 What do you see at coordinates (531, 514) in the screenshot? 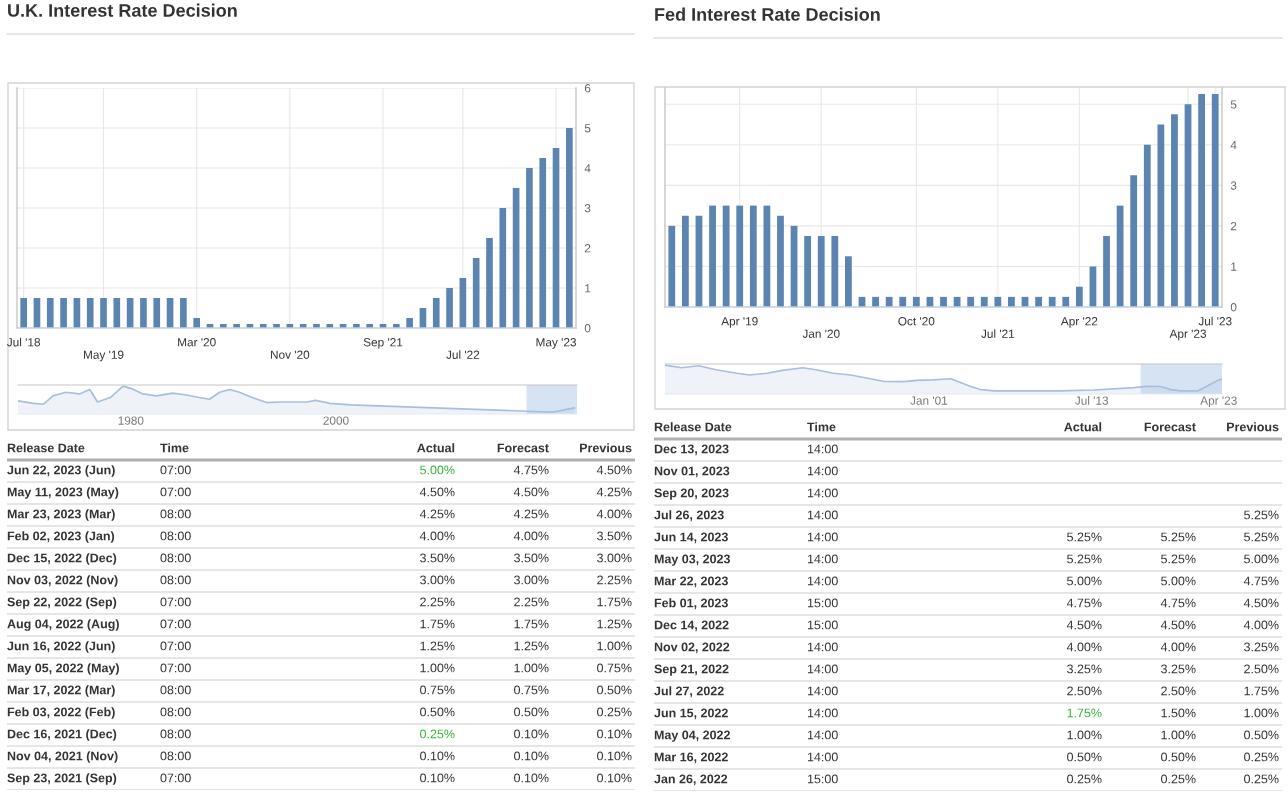
I see `text: 4.25%` at bounding box center [531, 514].